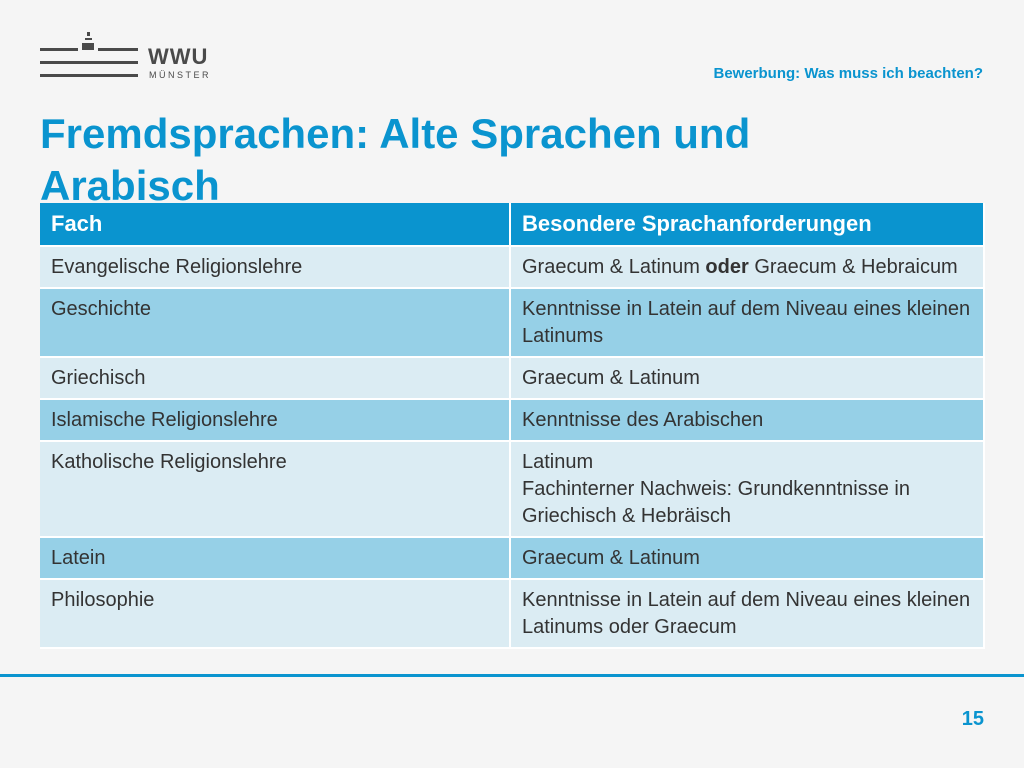 This screenshot has width=1024, height=768. What do you see at coordinates (747, 225) in the screenshot?
I see `column-header-anforderungen: Besondere Sprachanforderungen` at bounding box center [747, 225].